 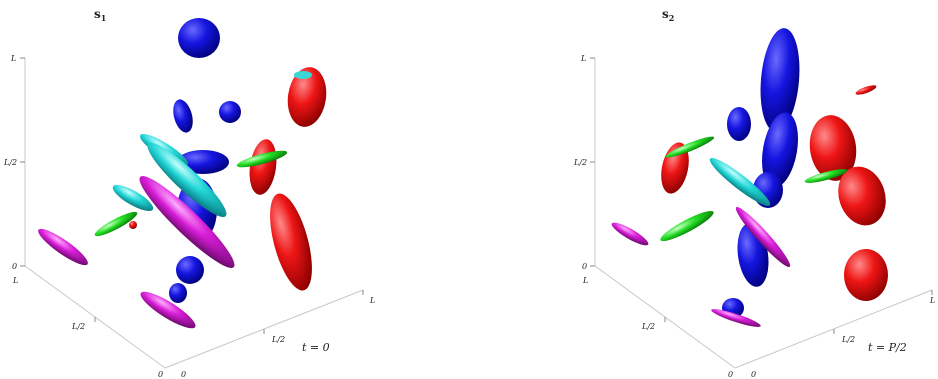 What do you see at coordinates (668, 15) in the screenshot?
I see `panel-title: s2` at bounding box center [668, 15].